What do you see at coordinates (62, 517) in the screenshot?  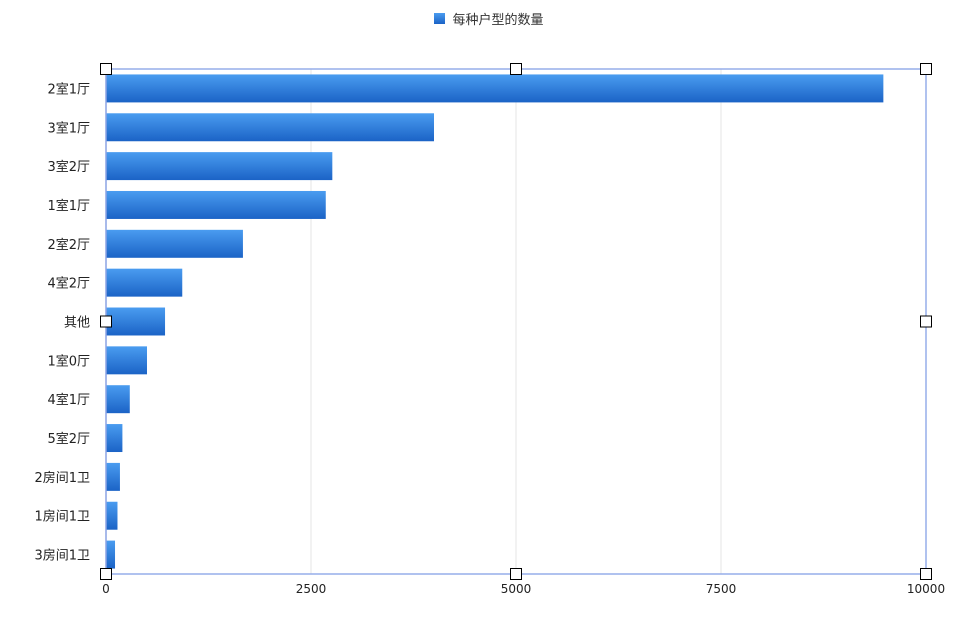 I see `y-category-label: 1房间1卫` at bounding box center [62, 517].